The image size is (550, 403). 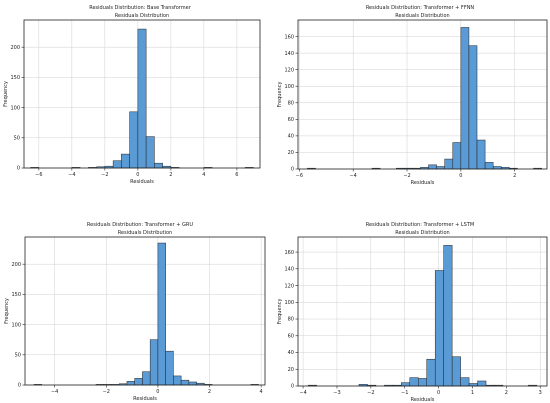 What do you see at coordinates (289, 253) in the screenshot?
I see `y-tick-label: 160` at bounding box center [289, 253].